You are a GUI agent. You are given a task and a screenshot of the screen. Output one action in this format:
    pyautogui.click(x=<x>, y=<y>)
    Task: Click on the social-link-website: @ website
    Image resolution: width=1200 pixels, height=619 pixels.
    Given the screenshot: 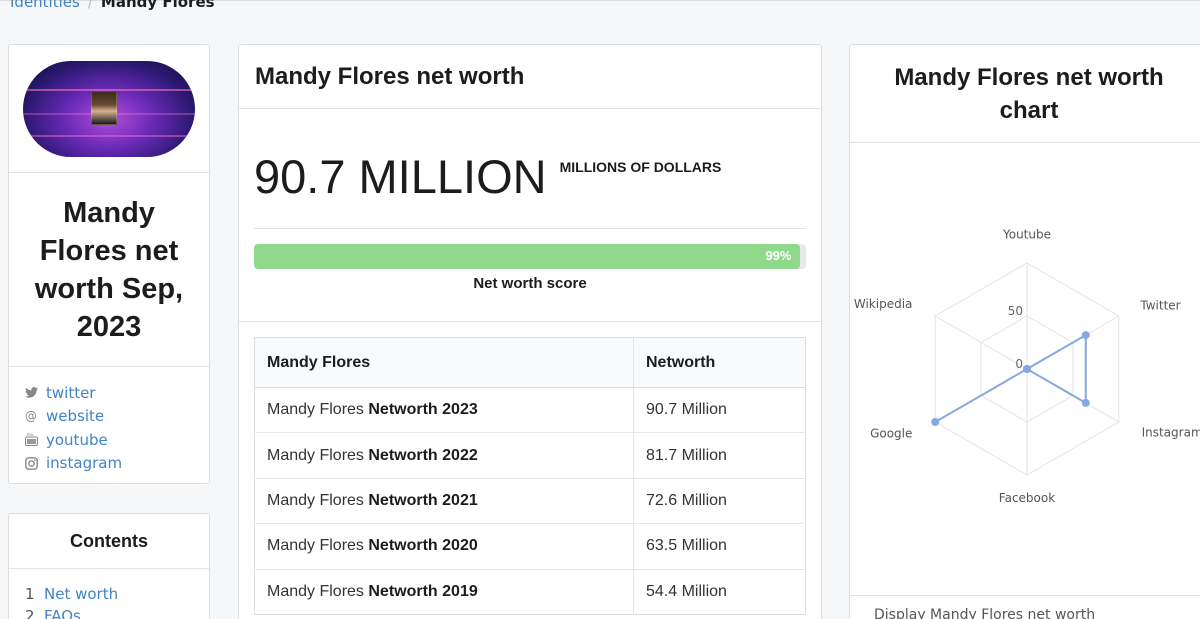 What is the action you would take?
    pyautogui.click(x=116, y=417)
    